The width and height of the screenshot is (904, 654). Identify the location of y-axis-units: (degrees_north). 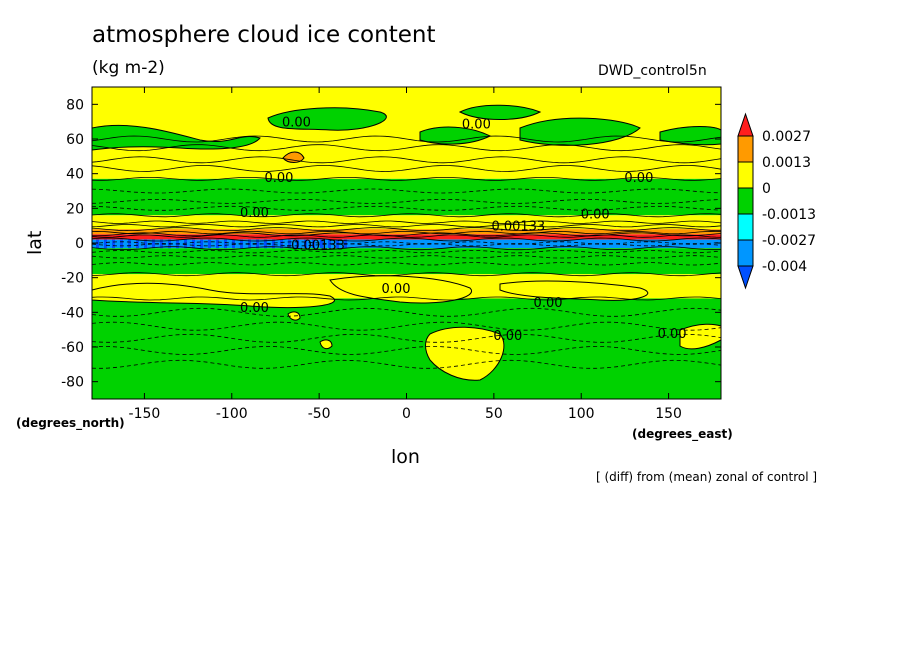
(70, 423).